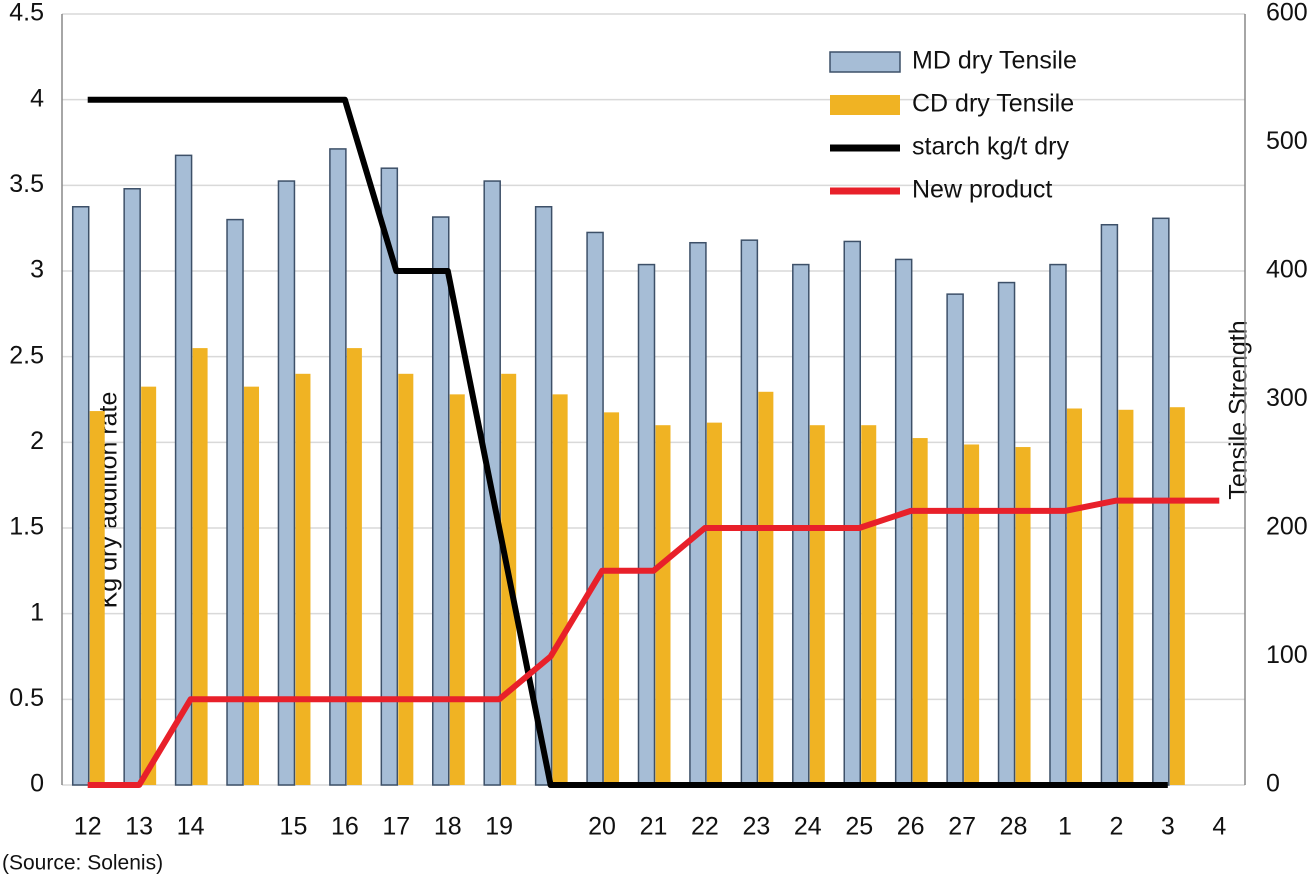 Image resolution: width=1314 pixels, height=881 pixels. Describe the element at coordinates (1065, 827) in the screenshot. I see `x-tick-label: 1` at that location.